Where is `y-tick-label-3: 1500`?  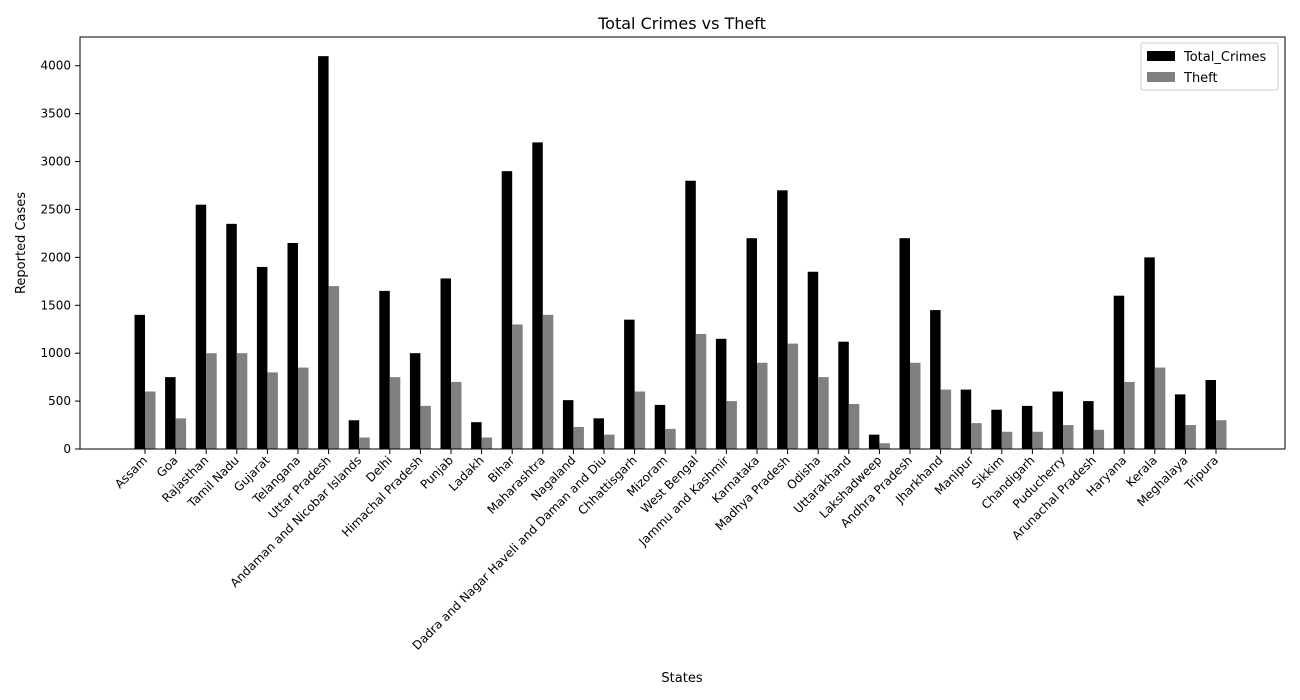 y-tick-label-3: 1500 is located at coordinates (55, 305).